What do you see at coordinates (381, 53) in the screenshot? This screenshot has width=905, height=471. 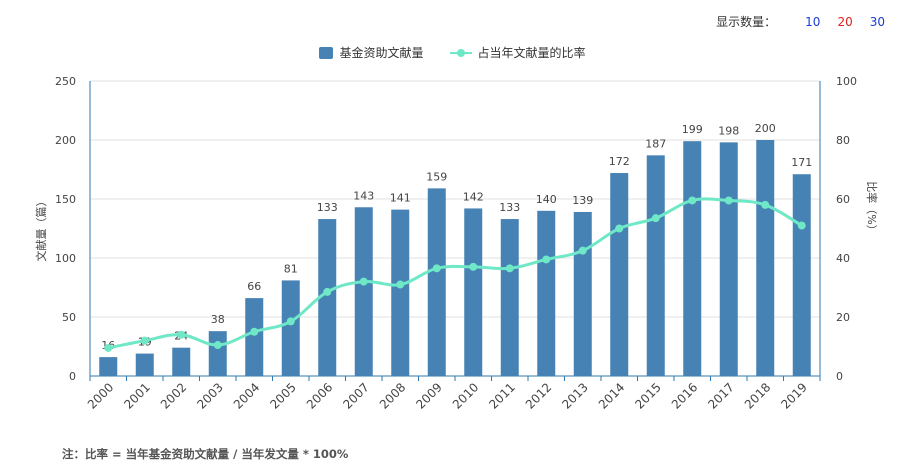 I see `legend-bar-label: 基金资助文献量` at bounding box center [381, 53].